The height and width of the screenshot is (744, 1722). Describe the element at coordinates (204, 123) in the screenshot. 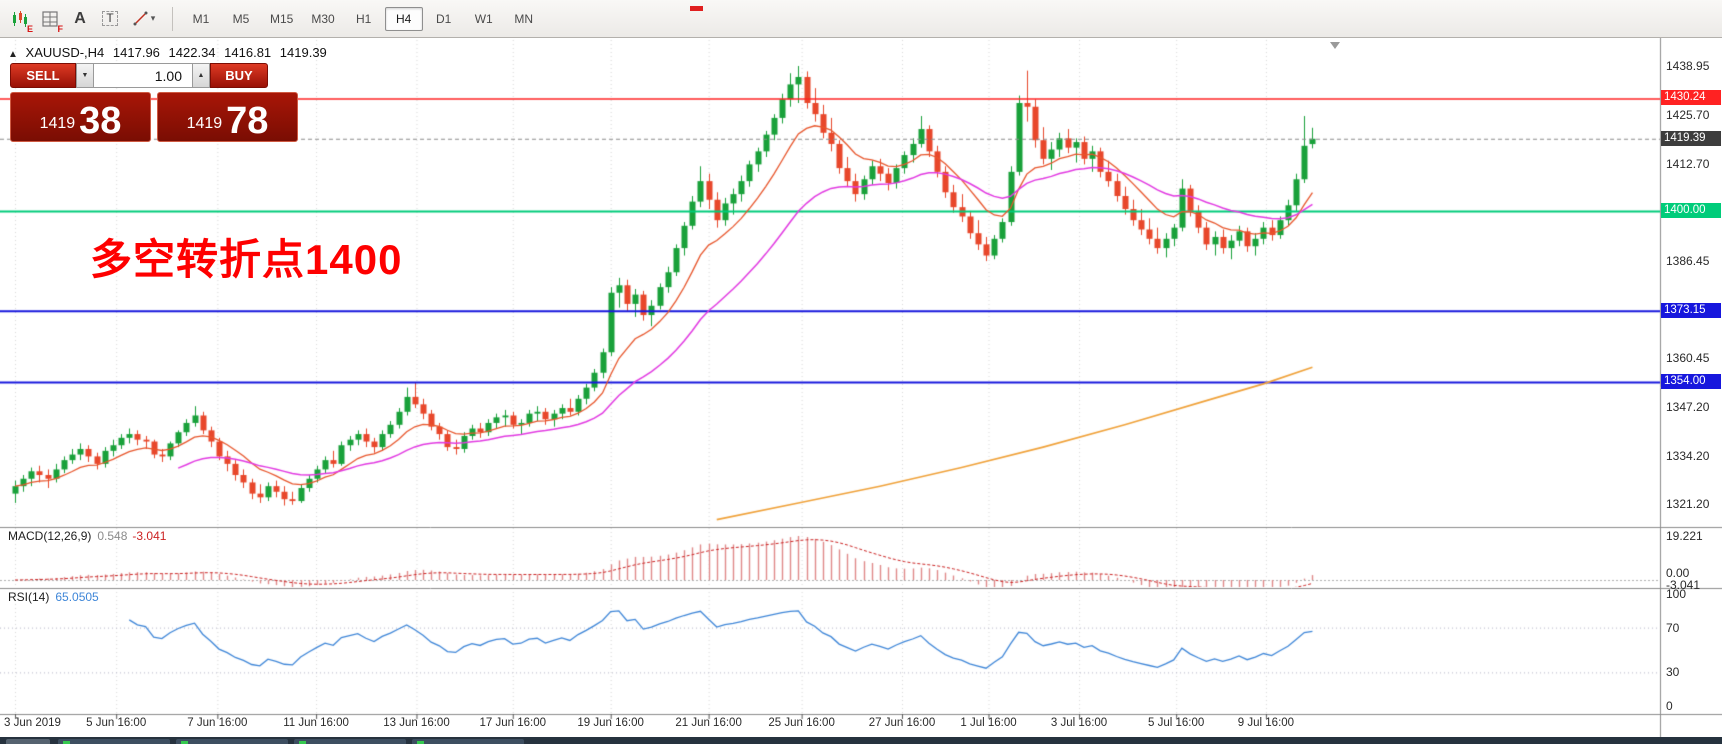

I see `ask-price-major: 1419` at that location.